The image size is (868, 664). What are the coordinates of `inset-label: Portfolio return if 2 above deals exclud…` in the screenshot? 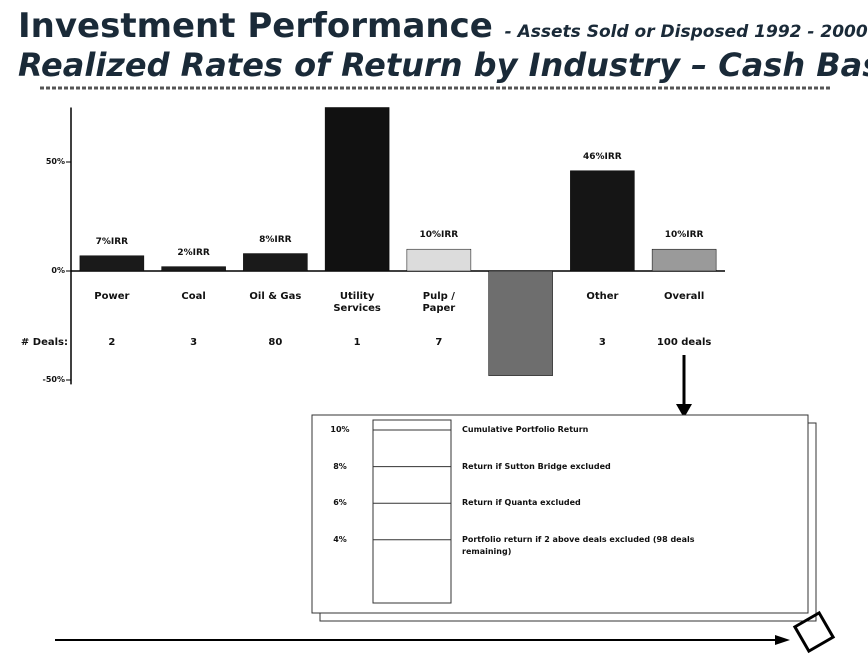 It's located at (578, 545).